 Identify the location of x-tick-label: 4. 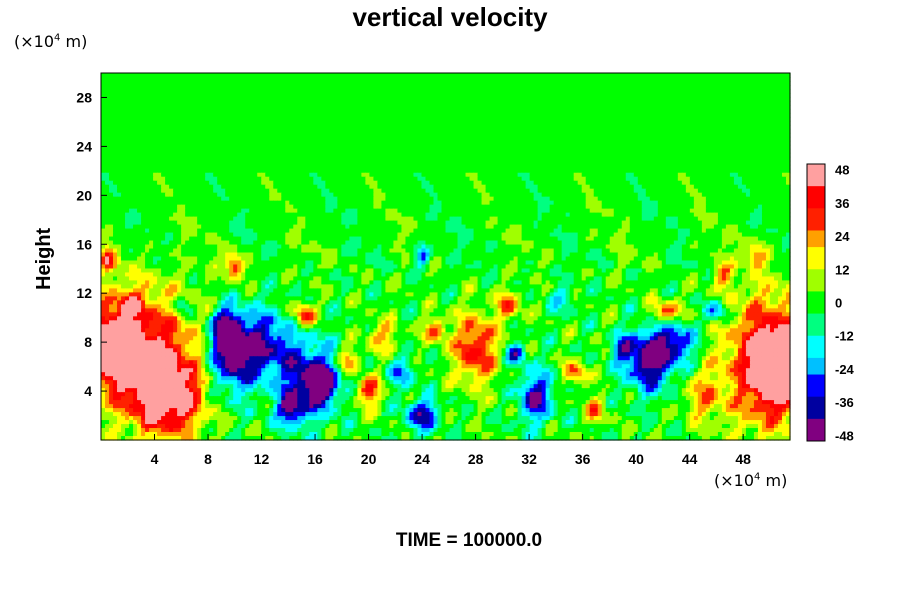
(155, 459).